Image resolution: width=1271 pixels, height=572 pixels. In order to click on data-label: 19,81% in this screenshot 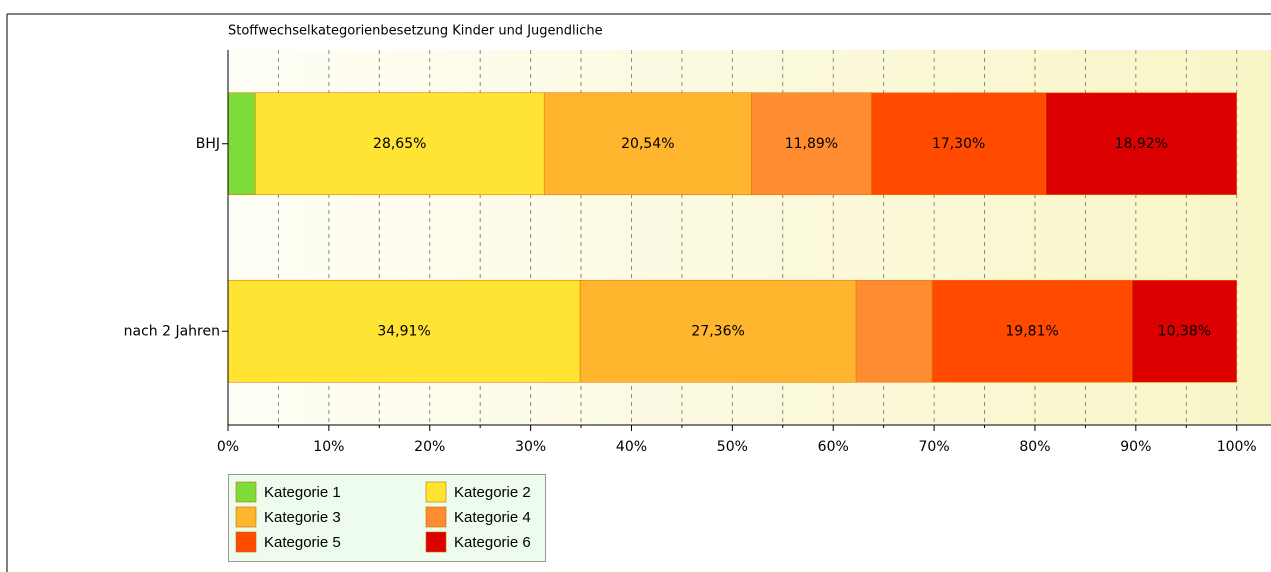, I will do `click(1031, 331)`.